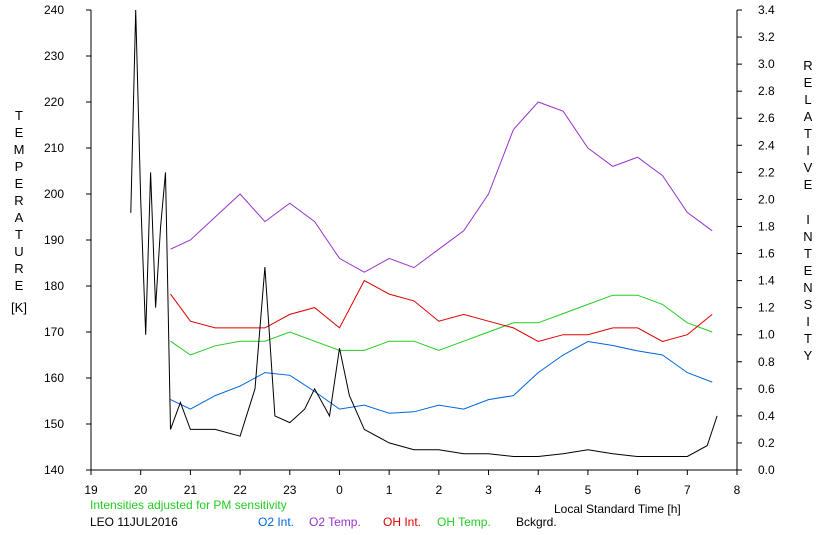  I want to click on left-tick-label: 220, so click(54, 102).